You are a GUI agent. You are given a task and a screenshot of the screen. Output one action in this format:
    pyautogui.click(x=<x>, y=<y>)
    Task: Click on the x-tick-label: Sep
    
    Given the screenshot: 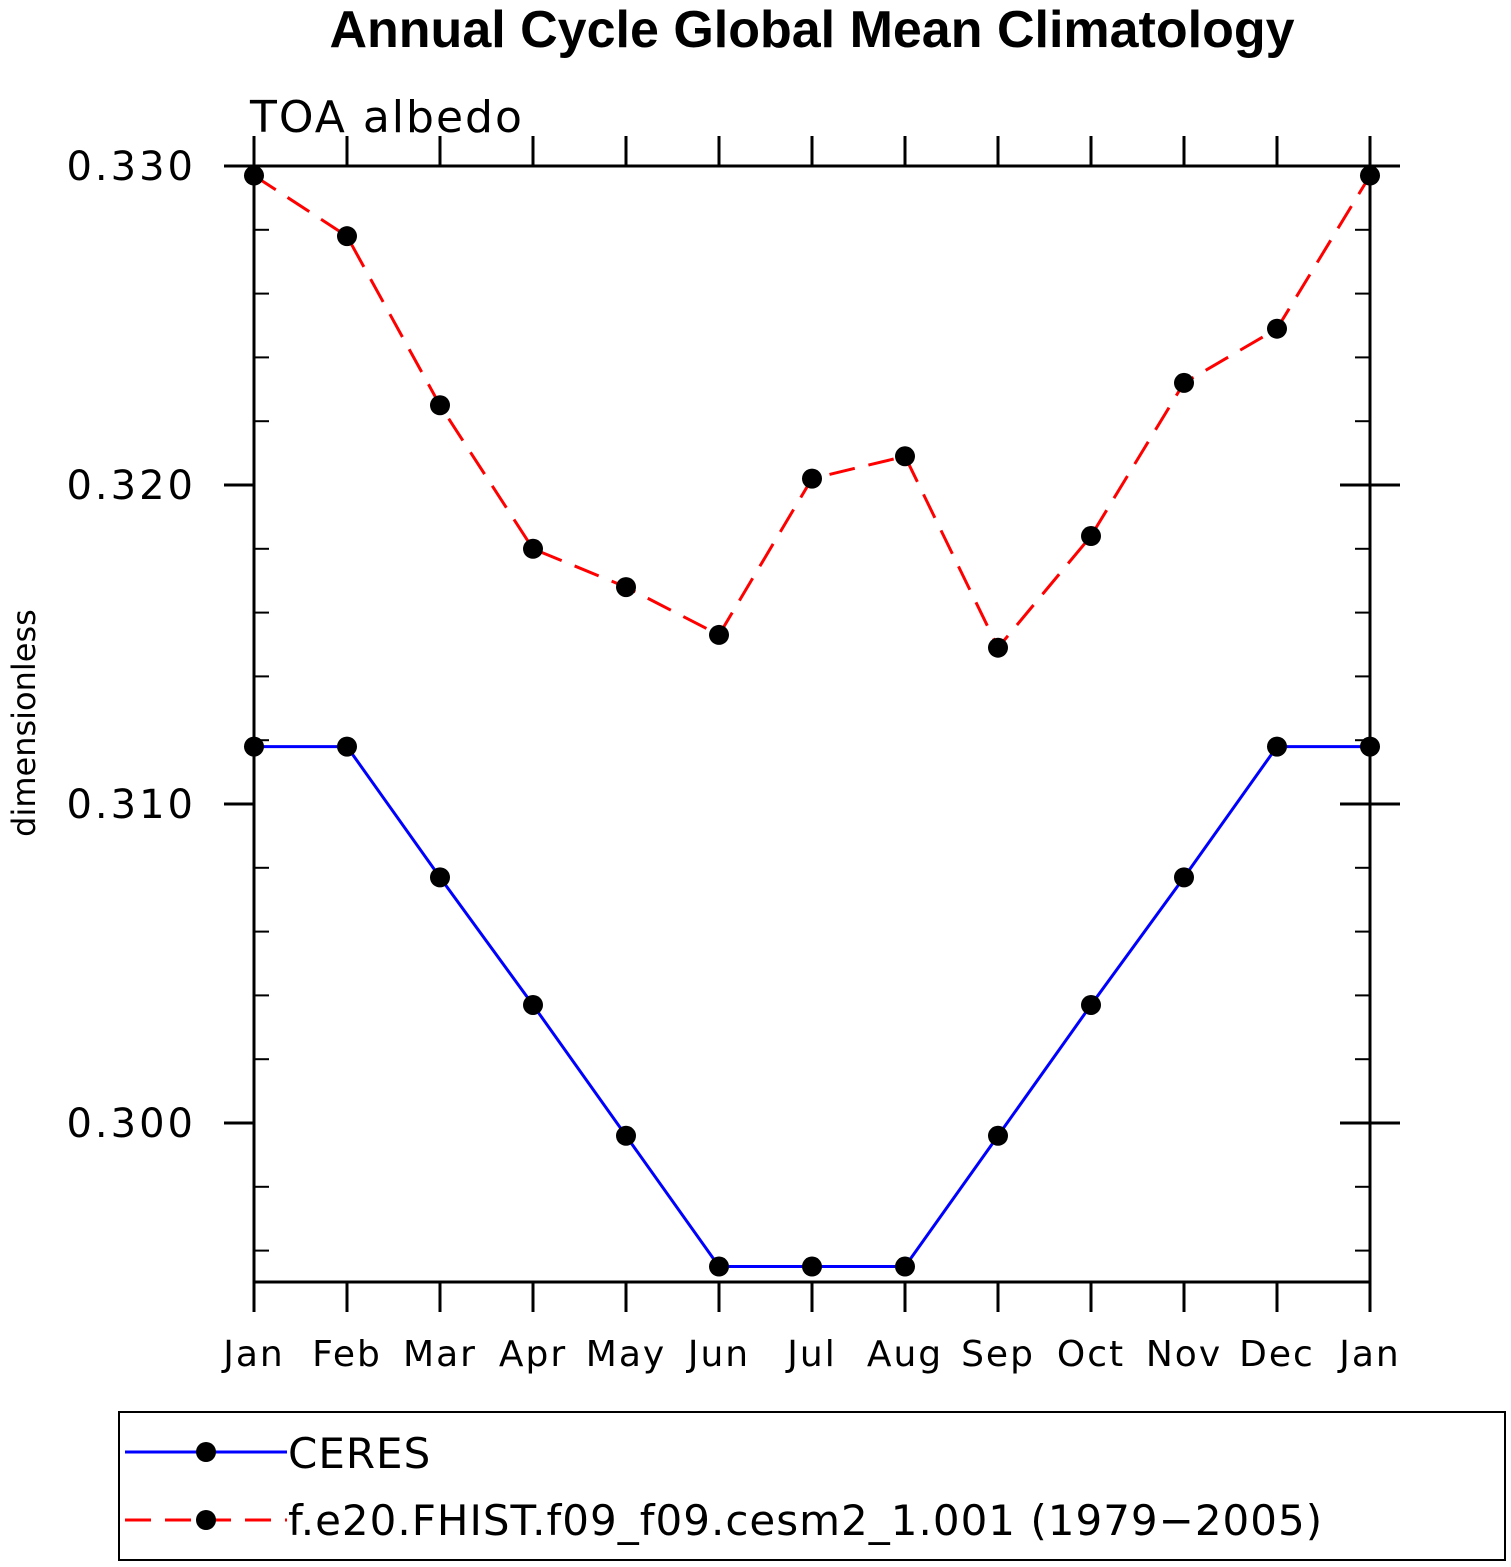 What is the action you would take?
    pyautogui.click(x=998, y=1354)
    